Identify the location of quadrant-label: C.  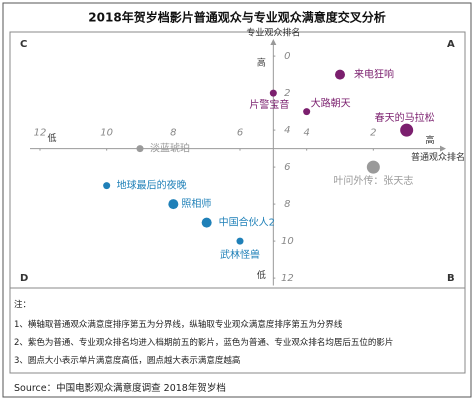
(23, 44).